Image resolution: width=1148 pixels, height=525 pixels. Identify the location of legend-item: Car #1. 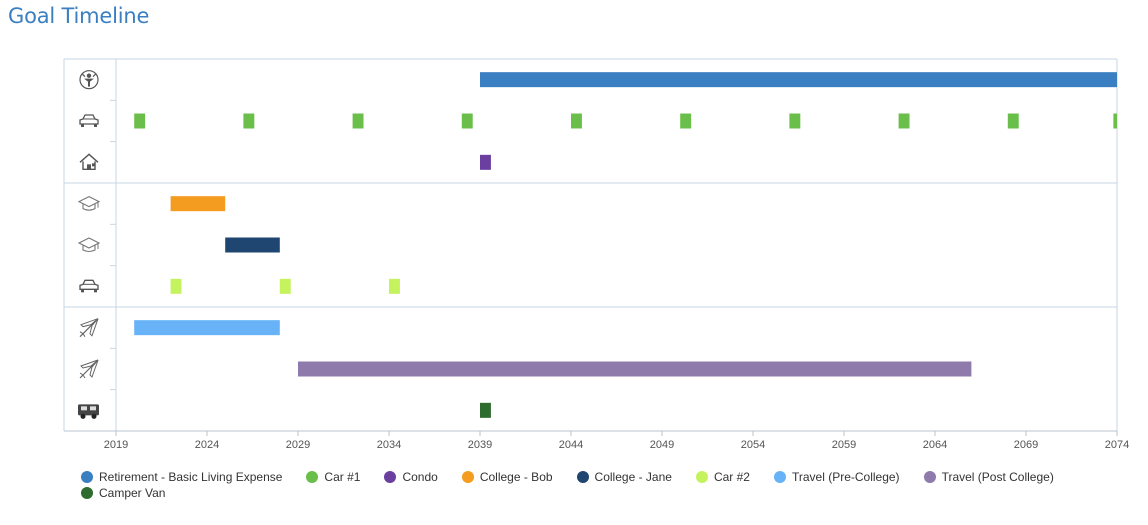
(333, 476).